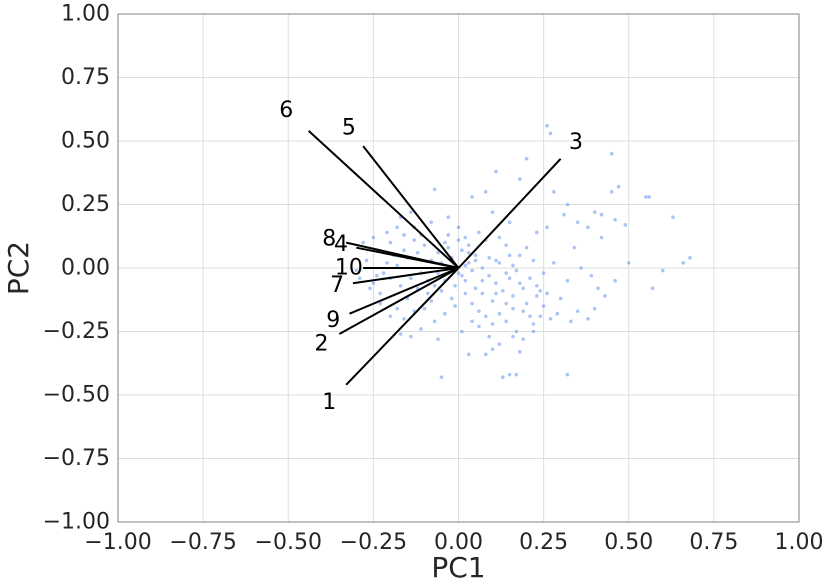  I want to click on x-tick-label: −0.50, so click(288, 542).